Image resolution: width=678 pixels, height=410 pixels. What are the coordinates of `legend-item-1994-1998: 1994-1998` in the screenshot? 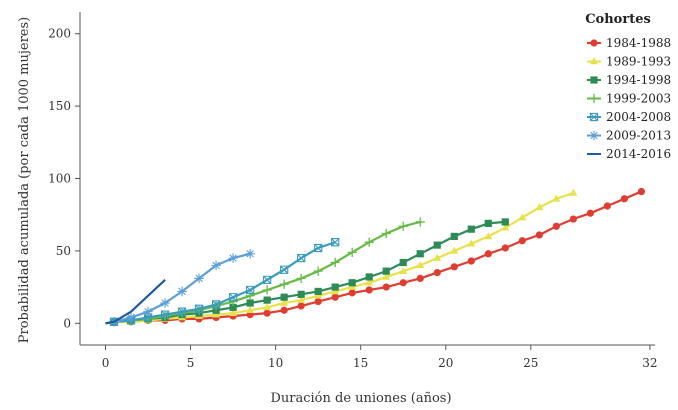 It's located at (629, 80).